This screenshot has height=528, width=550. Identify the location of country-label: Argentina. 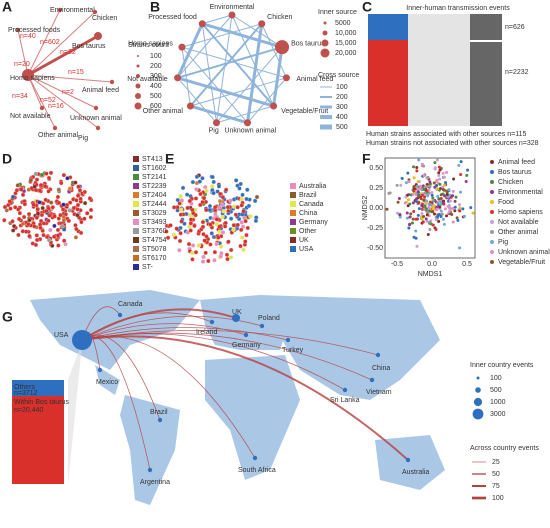
(155, 482).